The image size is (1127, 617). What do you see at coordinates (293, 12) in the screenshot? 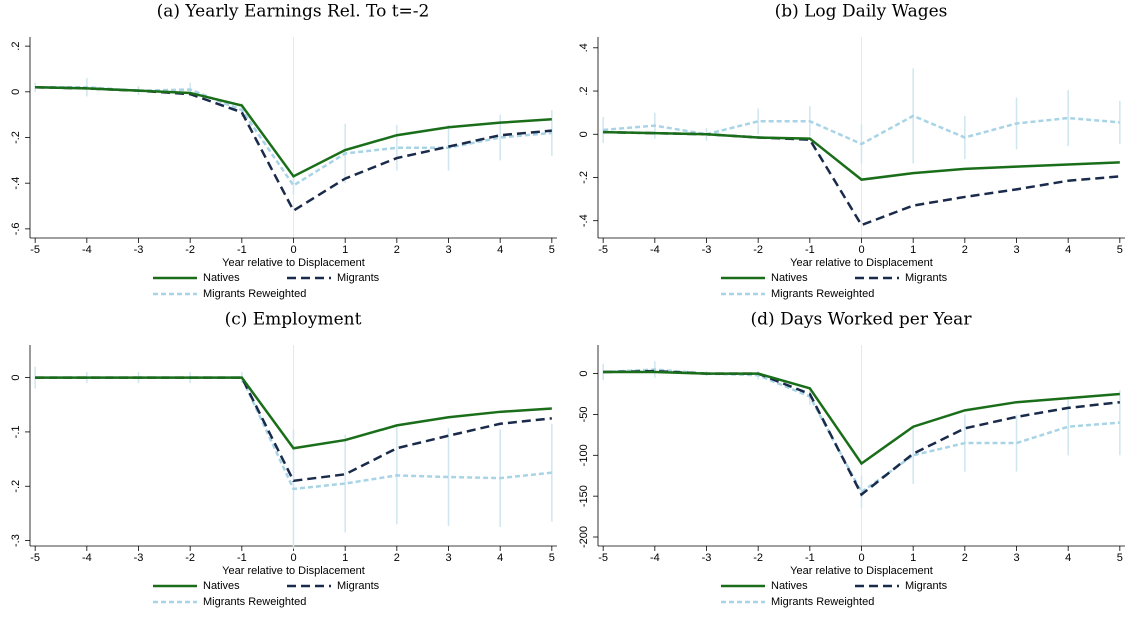
I see `panel-title: (a) Yearly Earnings Rel. To t=-2` at bounding box center [293, 12].